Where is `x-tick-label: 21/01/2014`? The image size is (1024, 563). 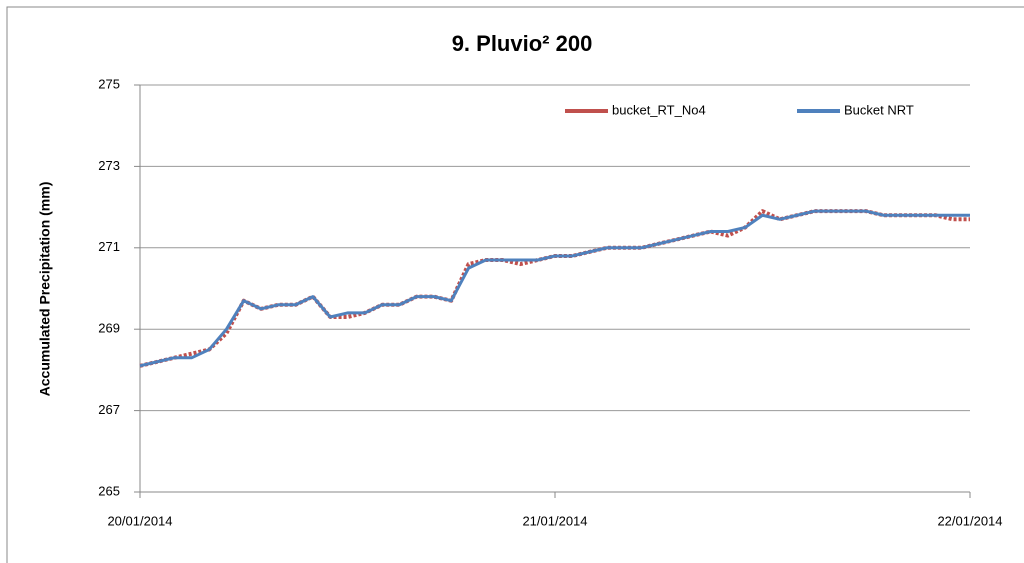
x-tick-label: 21/01/2014 is located at coordinates (554, 520).